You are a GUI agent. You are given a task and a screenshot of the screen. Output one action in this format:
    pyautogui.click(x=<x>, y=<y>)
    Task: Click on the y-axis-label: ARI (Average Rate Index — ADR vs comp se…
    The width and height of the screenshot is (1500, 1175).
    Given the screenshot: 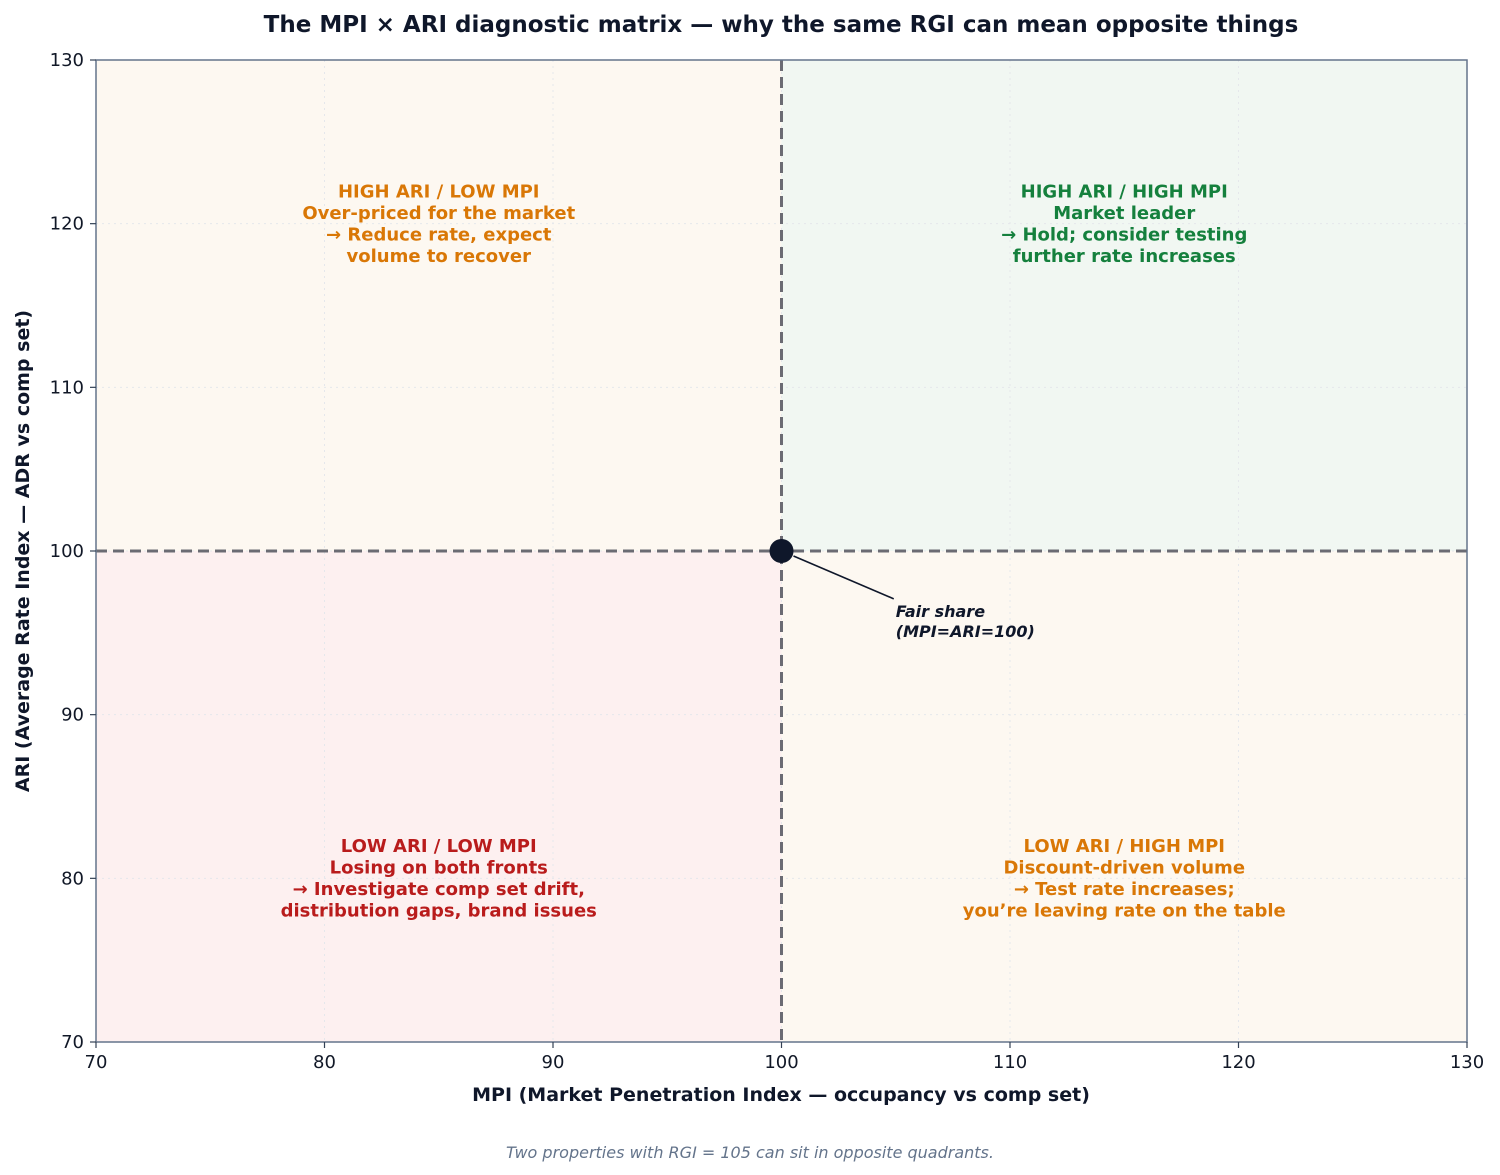 What is the action you would take?
    pyautogui.click(x=23, y=551)
    